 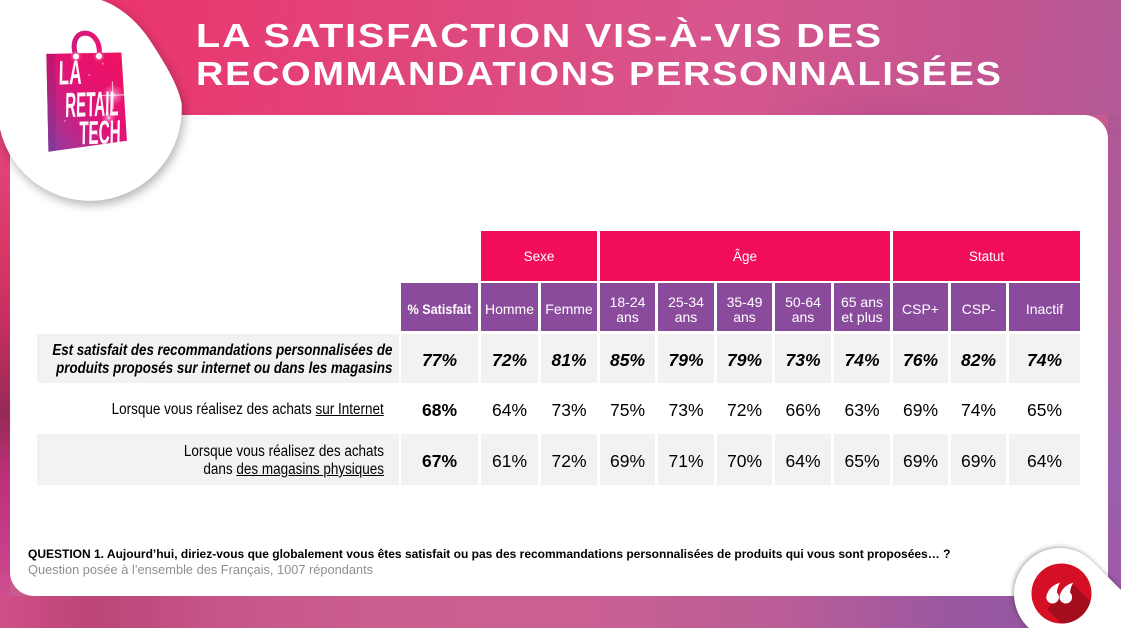 I want to click on svg-text: RETAIL, so click(x=92, y=104).